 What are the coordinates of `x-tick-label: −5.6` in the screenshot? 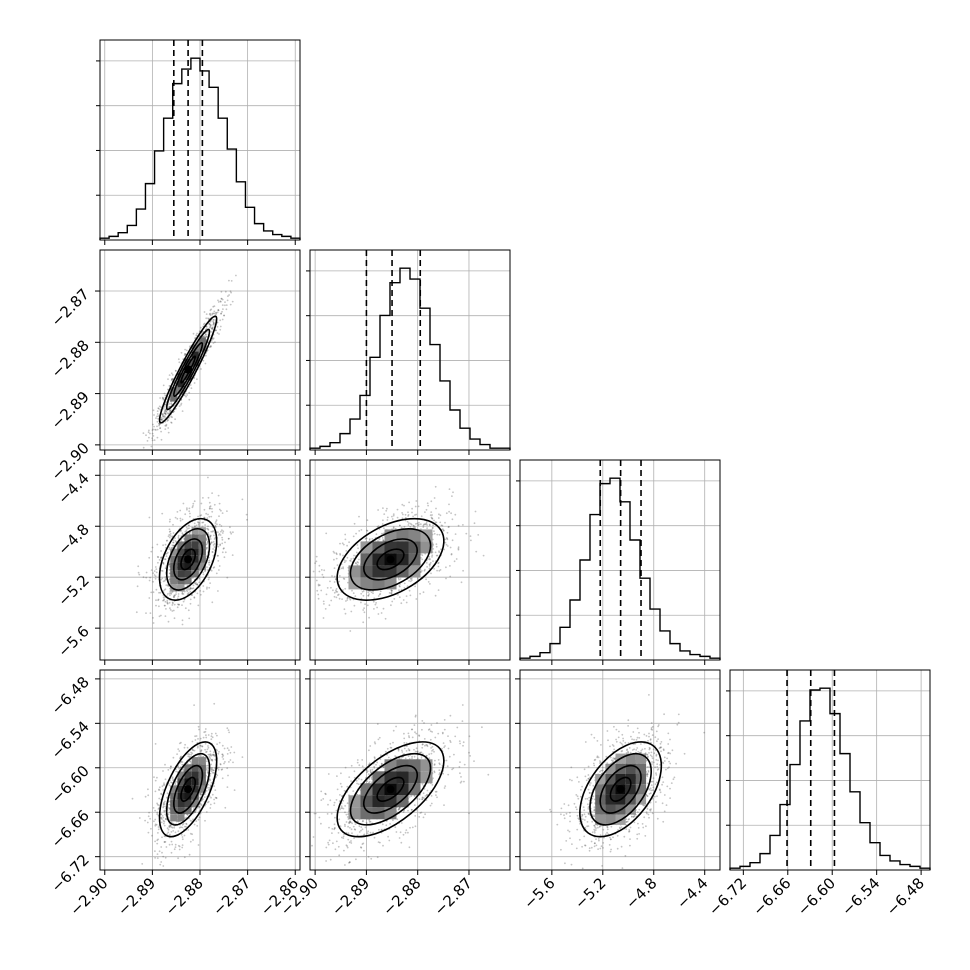 It's located at (539, 893).